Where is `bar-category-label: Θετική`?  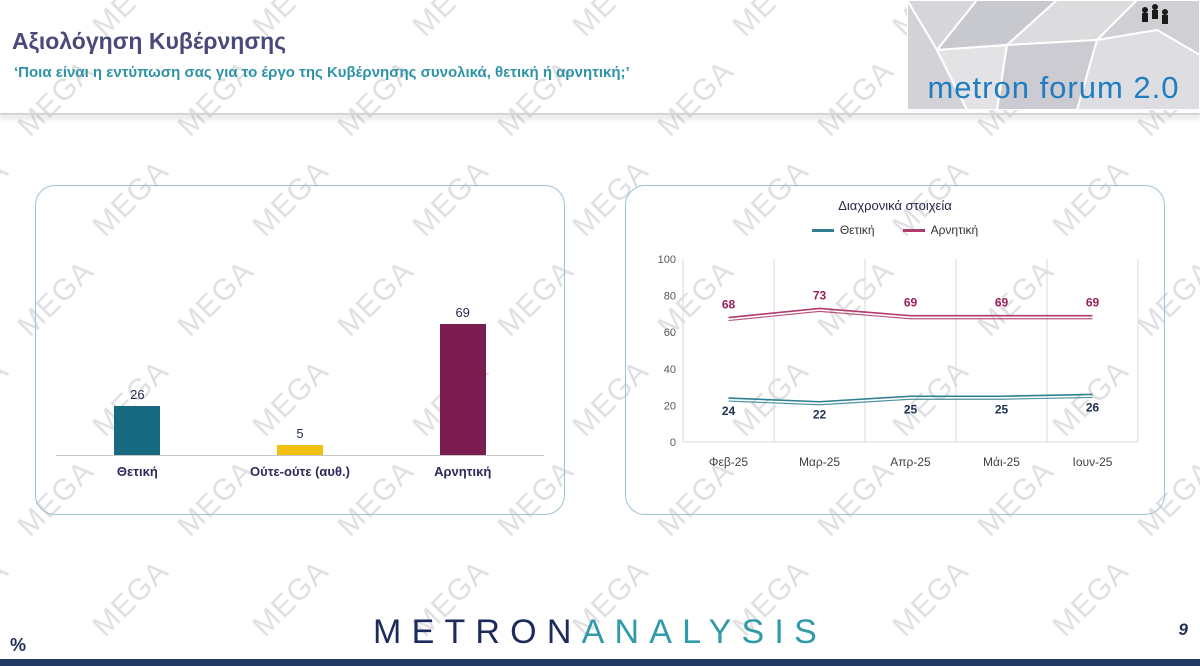
bar-category-label: Θετική is located at coordinates (137, 471).